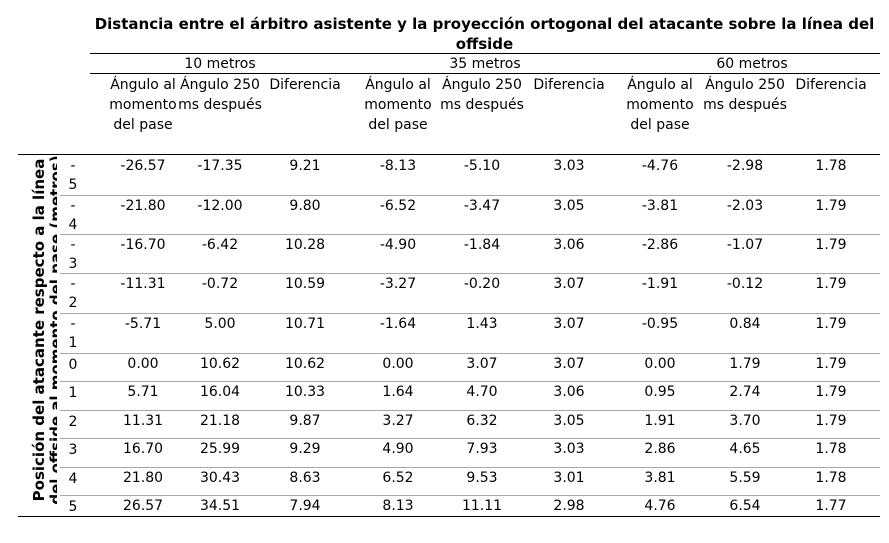 This screenshot has height=543, width=889. What do you see at coordinates (220, 166) in the screenshot?
I see `table-cell: -17.35` at bounding box center [220, 166].